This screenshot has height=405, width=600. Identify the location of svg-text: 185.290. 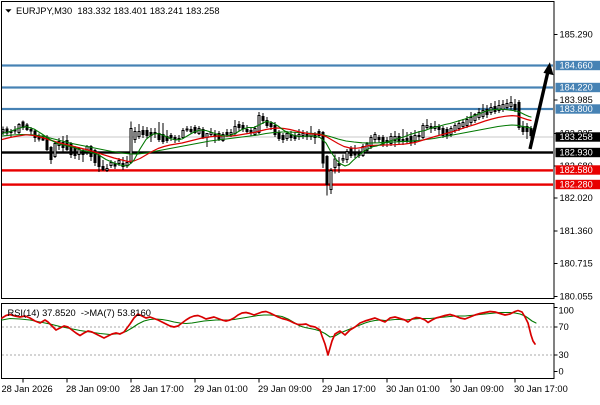
(576, 35).